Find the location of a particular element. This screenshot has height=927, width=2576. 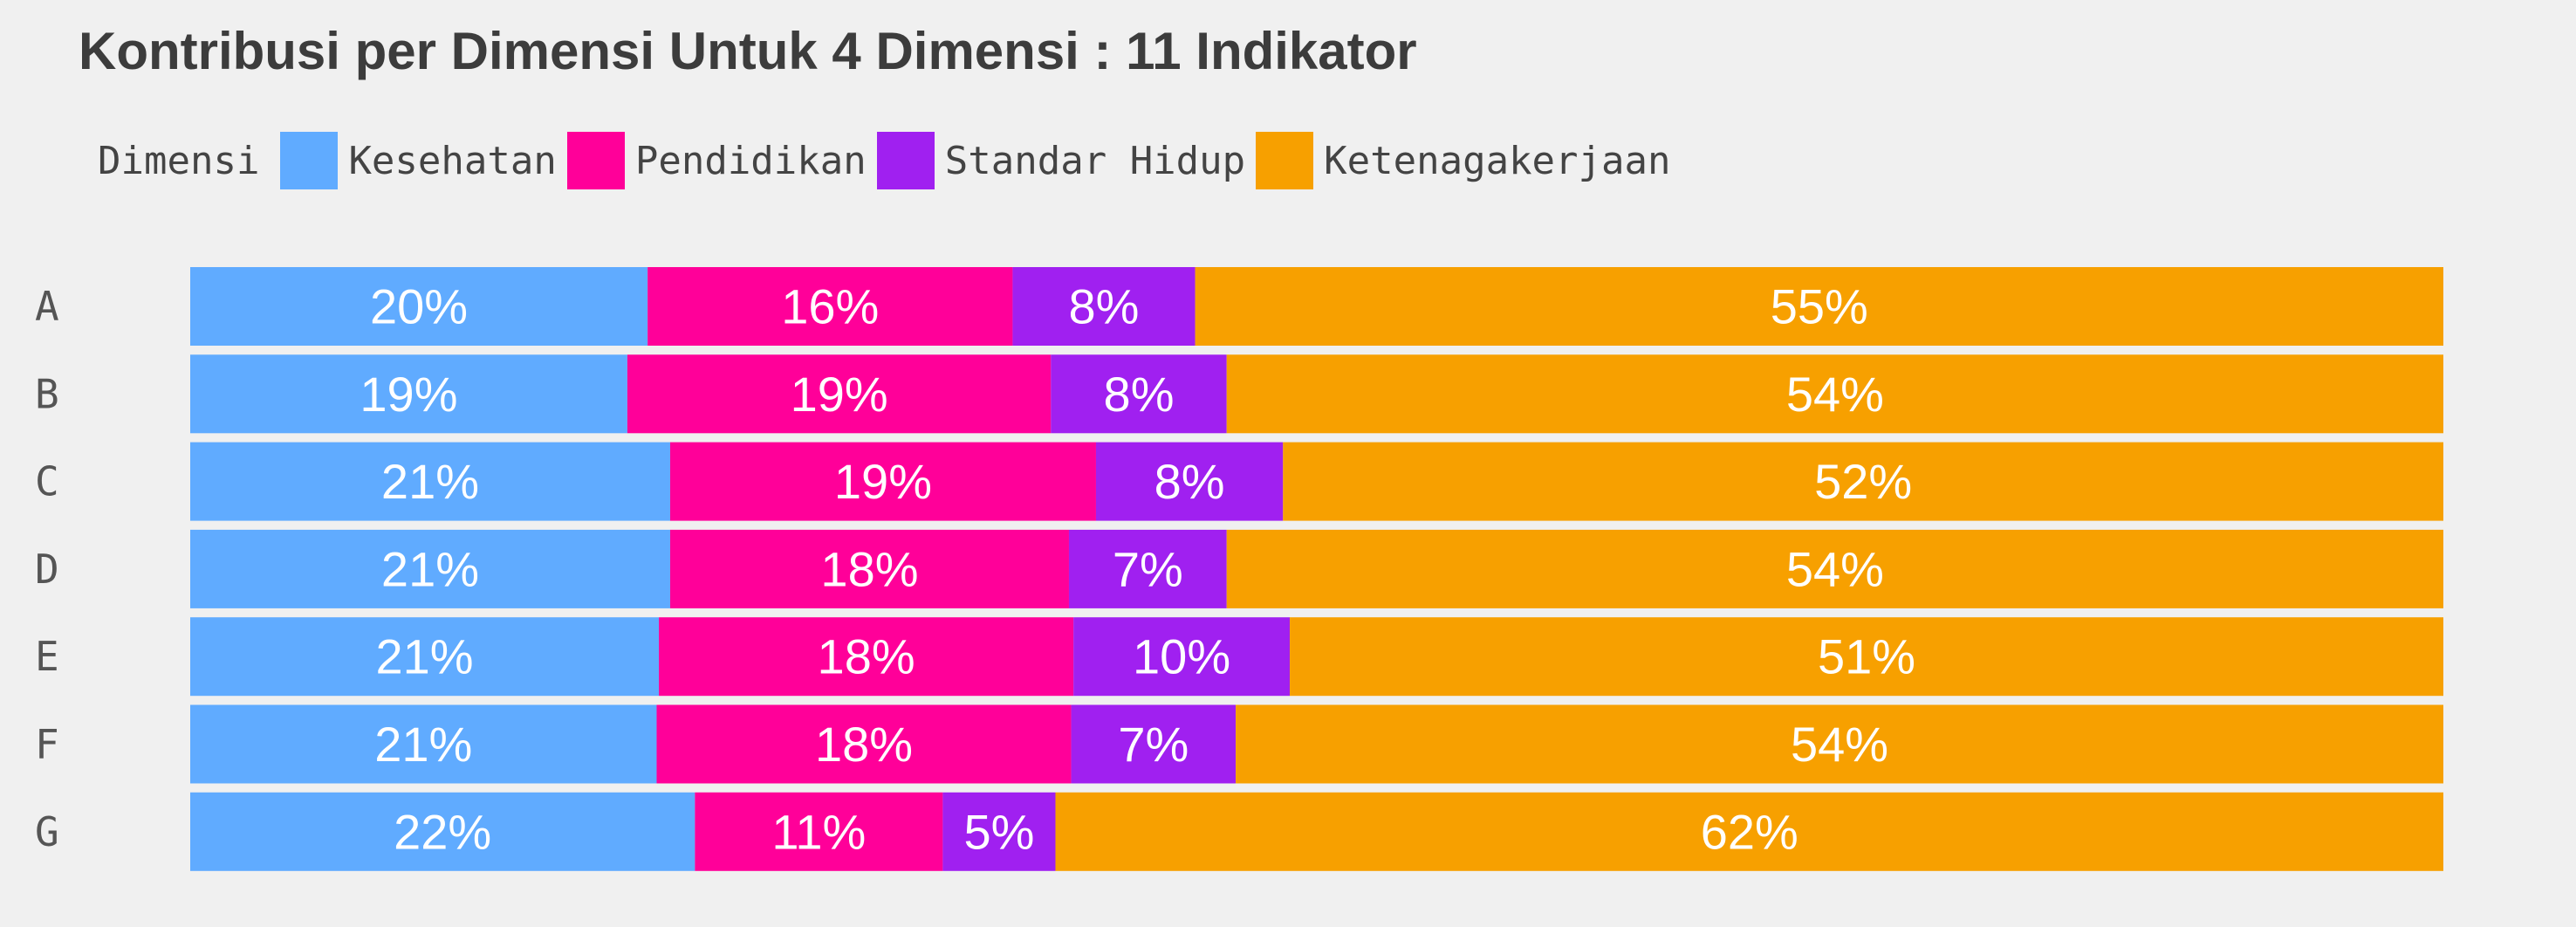

legend-item-kesehatan: Kesehatan is located at coordinates (419, 160).